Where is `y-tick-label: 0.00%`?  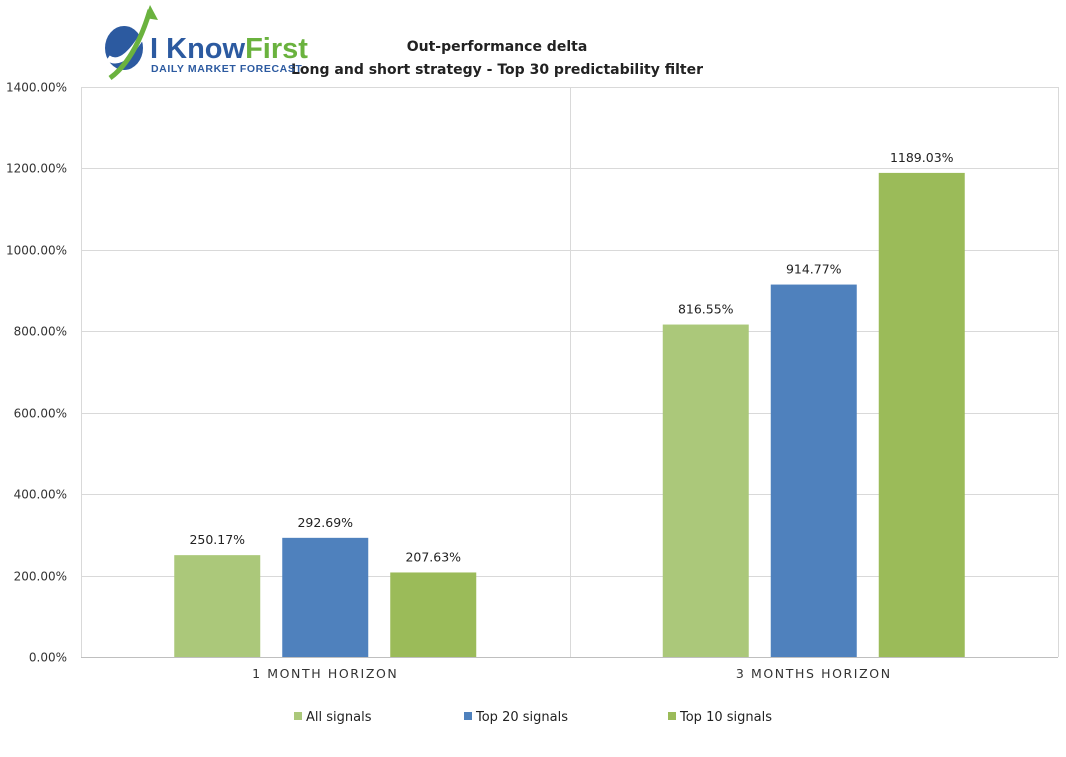 y-tick-label: 0.00% is located at coordinates (48, 658).